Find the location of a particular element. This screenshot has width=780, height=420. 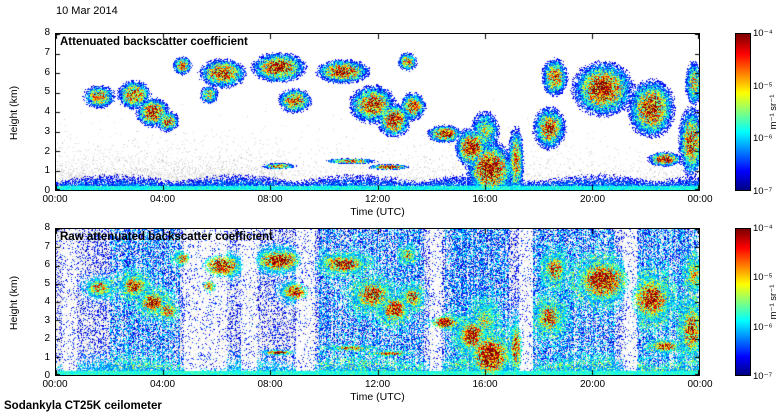

colorbar-unit-label-top: m⁻¹ sr⁻¹ is located at coordinates (773, 112).